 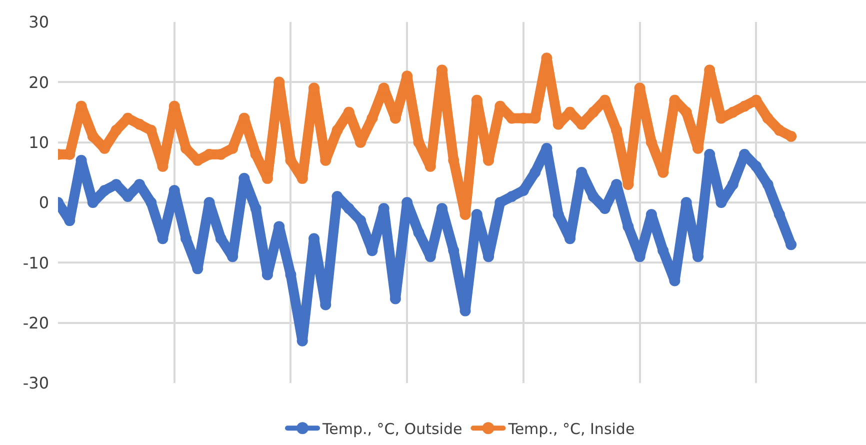 What do you see at coordinates (35, 322) in the screenshot?
I see `y-tick-label: -20` at bounding box center [35, 322].